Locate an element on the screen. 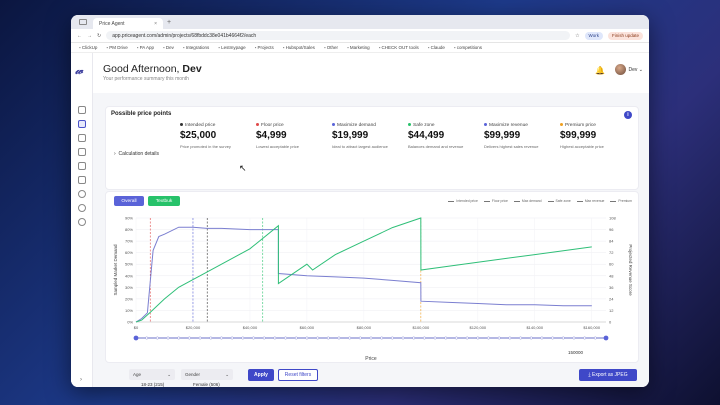 The height and width of the screenshot is (405, 720). y-tick-label: 10% is located at coordinates (129, 310).